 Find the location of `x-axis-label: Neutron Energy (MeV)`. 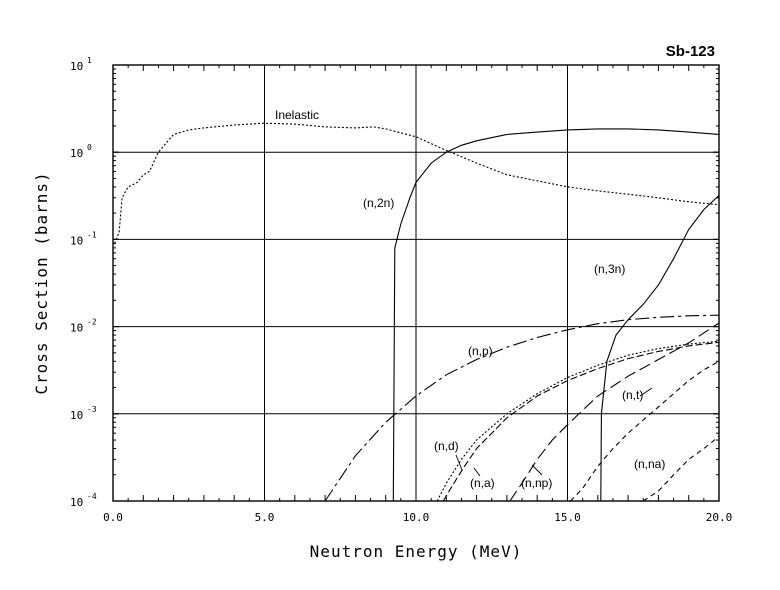

x-axis-label: Neutron Energy (MeV) is located at coordinates (416, 551).